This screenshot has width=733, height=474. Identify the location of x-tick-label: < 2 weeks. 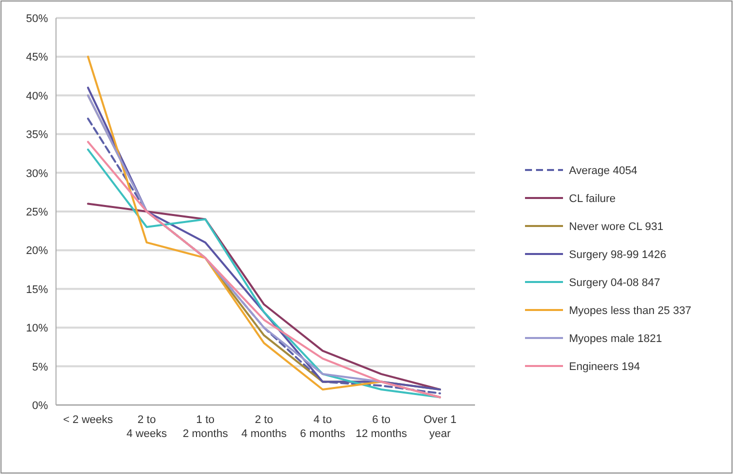
(88, 420).